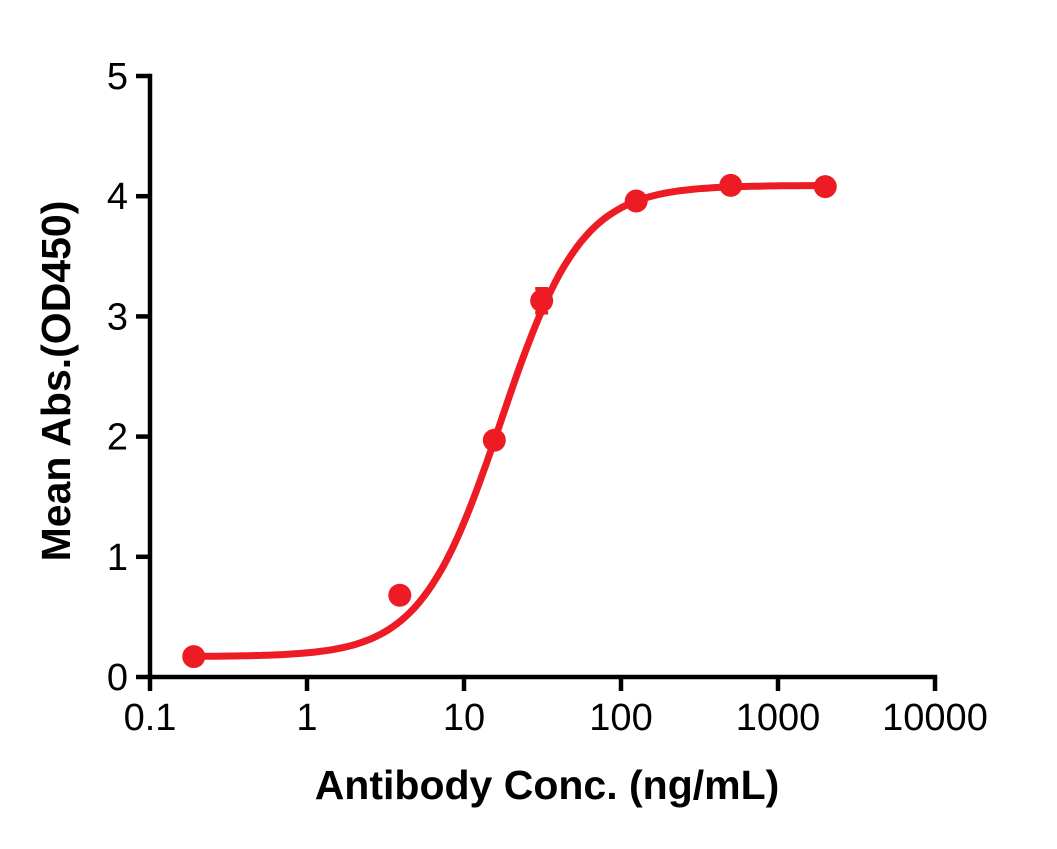 Image resolution: width=1057 pixels, height=849 pixels. What do you see at coordinates (620, 718) in the screenshot?
I see `x-axis-tick-label: 100` at bounding box center [620, 718].